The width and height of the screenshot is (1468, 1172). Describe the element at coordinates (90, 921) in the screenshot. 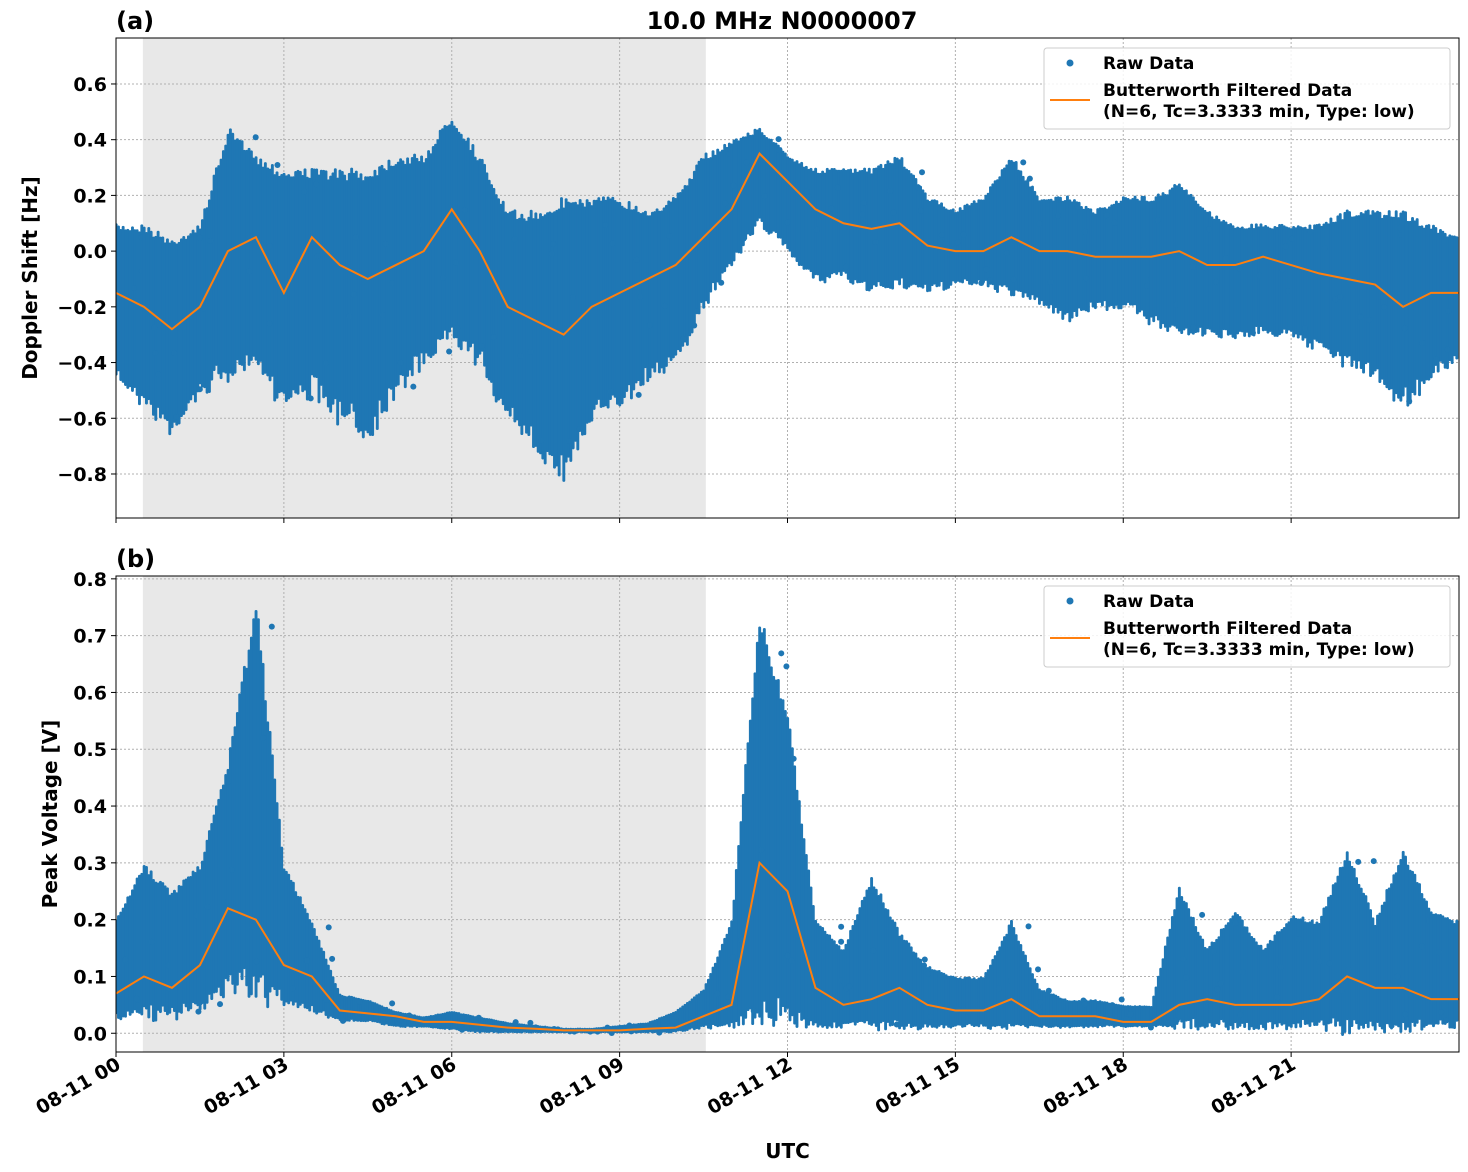

I see `y-tick-label: 0.2` at that location.